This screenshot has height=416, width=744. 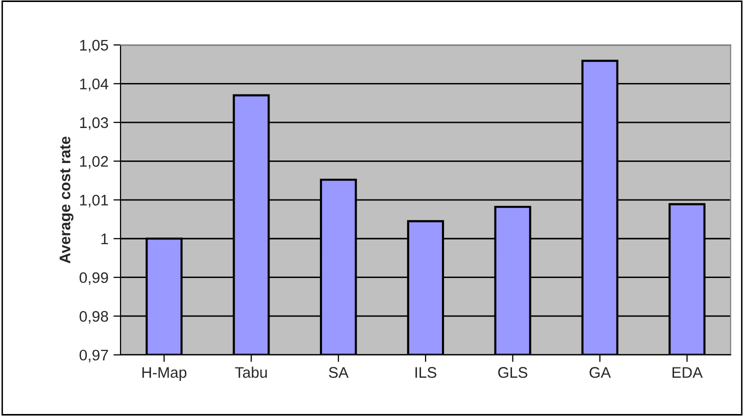 What do you see at coordinates (94, 85) in the screenshot?
I see `y-tick-label: 1,04` at bounding box center [94, 85].